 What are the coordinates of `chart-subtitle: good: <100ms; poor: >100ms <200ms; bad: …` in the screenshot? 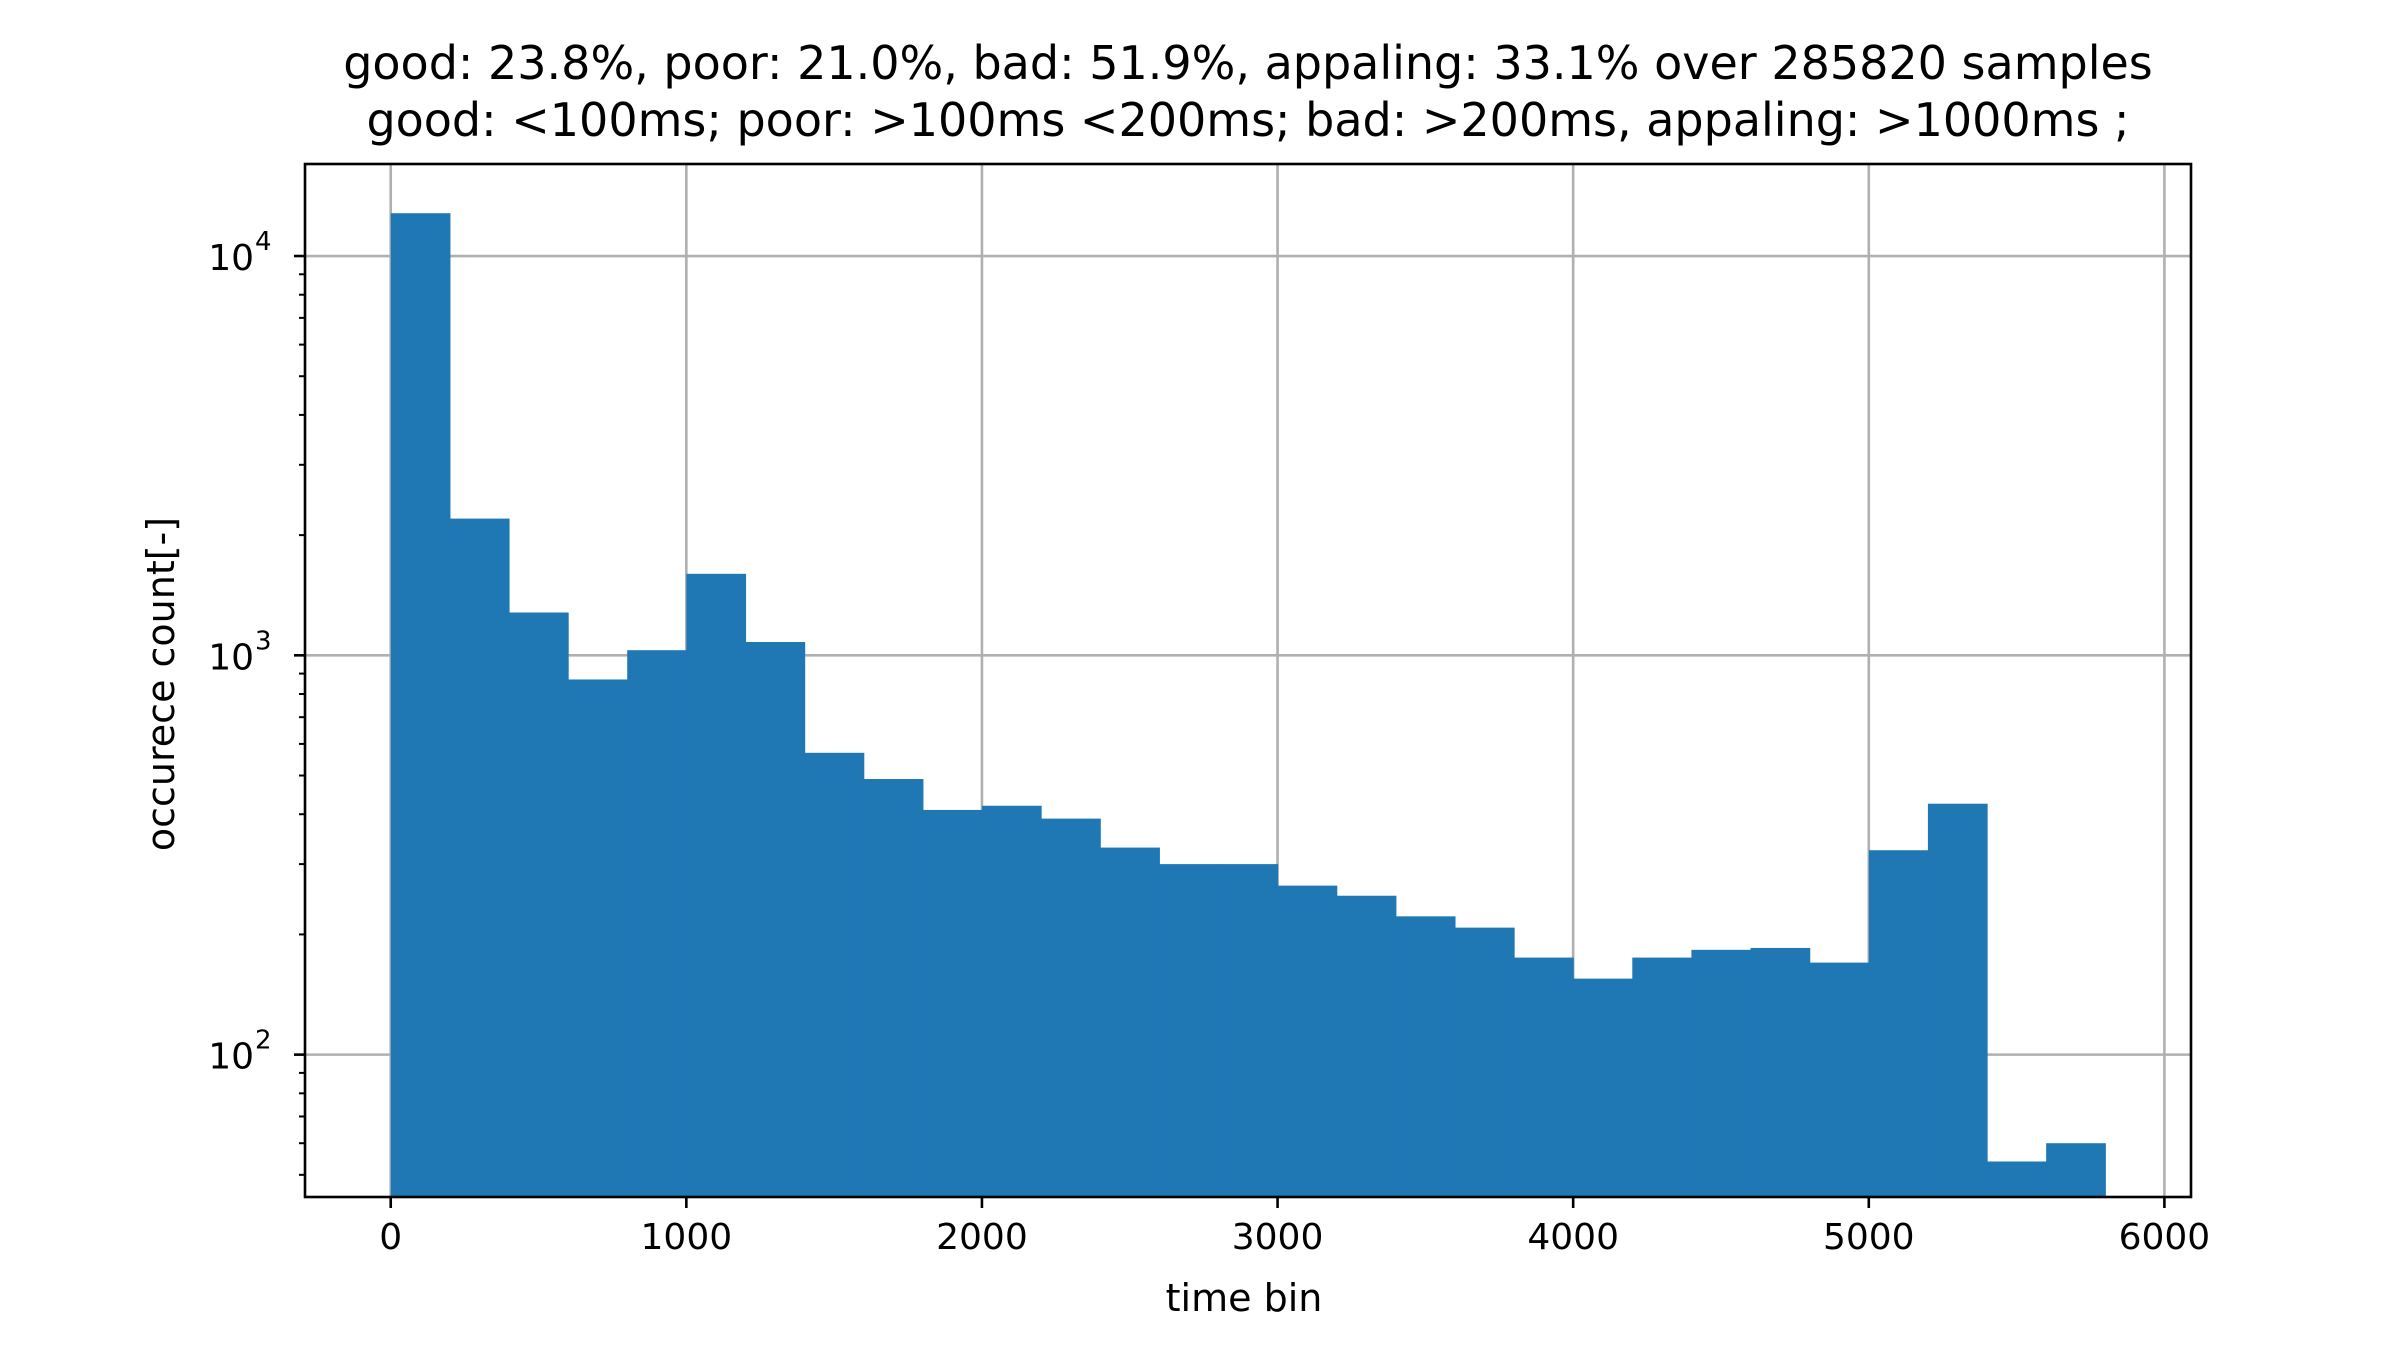 It's located at (1247, 120).